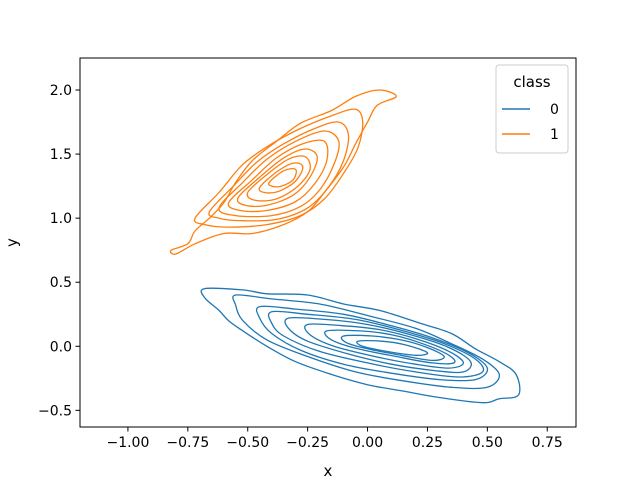 The image size is (640, 480). I want to click on series-0-contours, so click(360, 345).